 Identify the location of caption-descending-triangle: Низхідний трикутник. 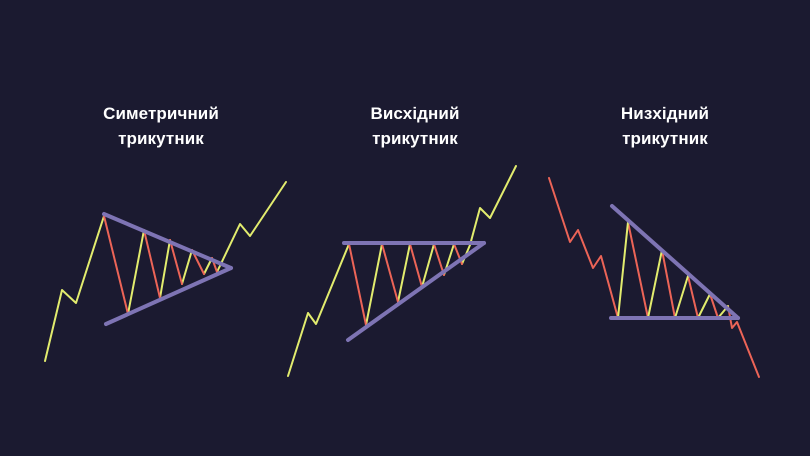
(665, 126).